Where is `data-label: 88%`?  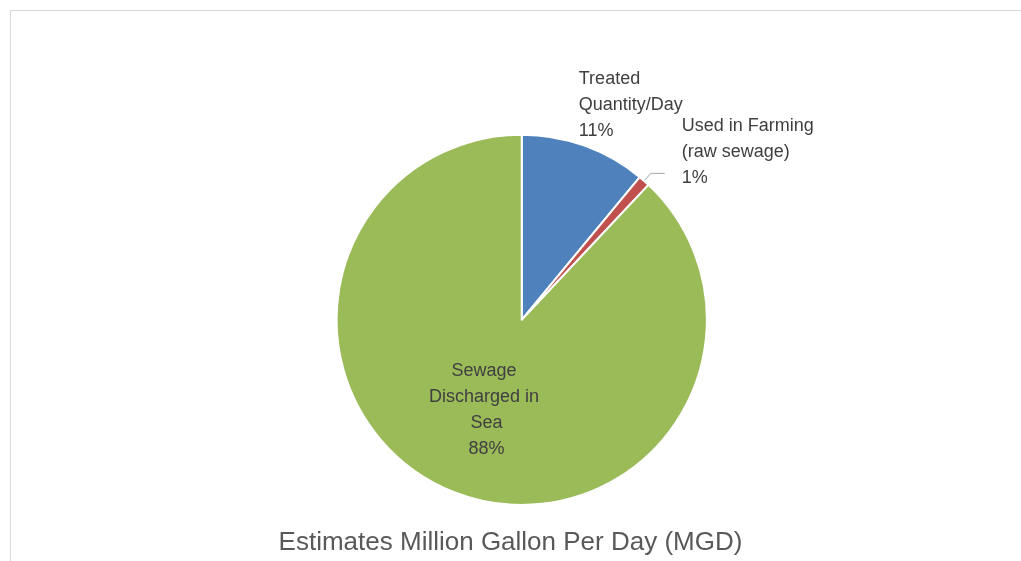
data-label: 88% is located at coordinates (486, 447).